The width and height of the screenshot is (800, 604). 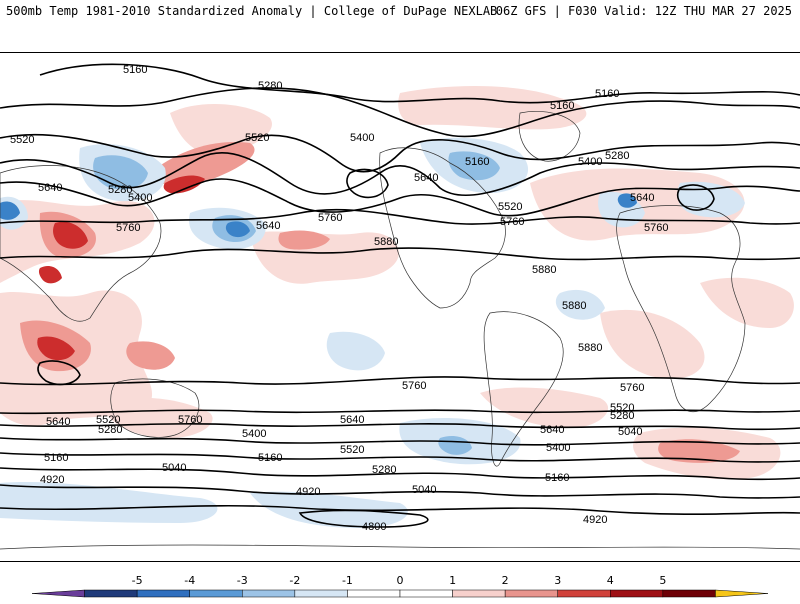 What do you see at coordinates (662, 580) in the screenshot?
I see `colorbar-tick-label: 5` at bounding box center [662, 580].